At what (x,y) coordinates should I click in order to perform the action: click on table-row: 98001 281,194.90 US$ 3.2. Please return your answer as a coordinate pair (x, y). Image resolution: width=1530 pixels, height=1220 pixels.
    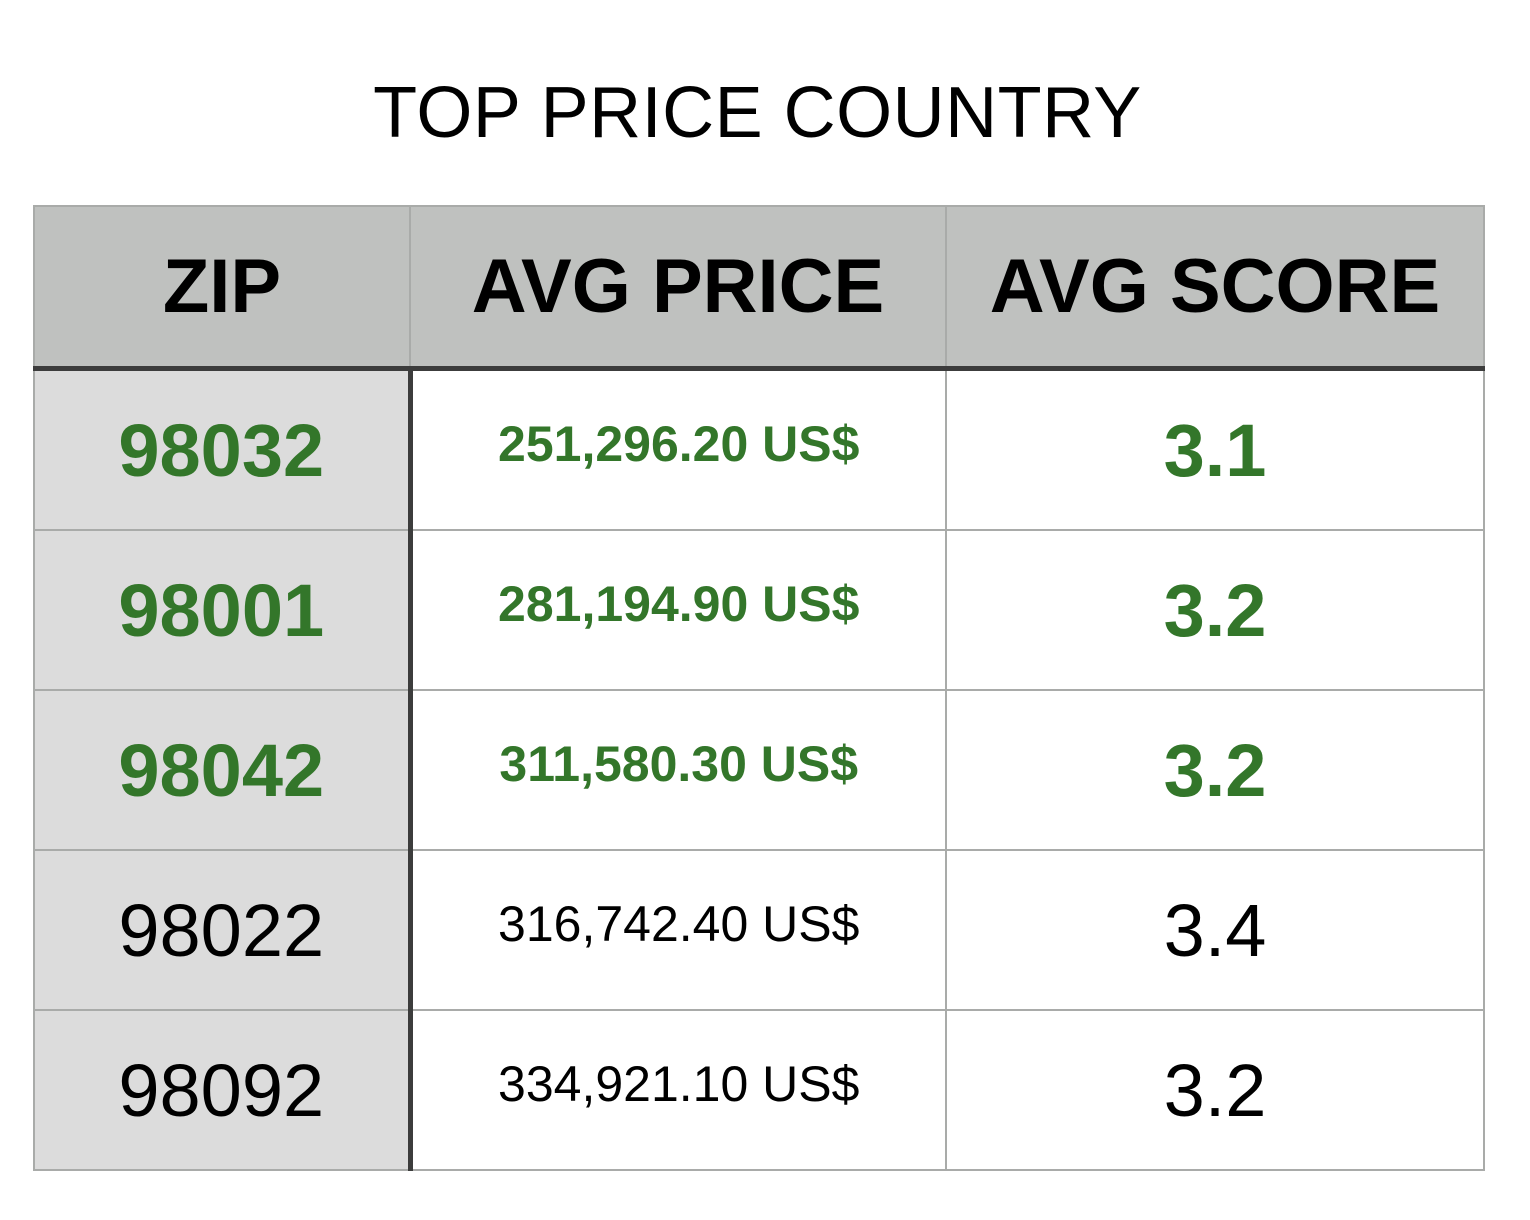
    Looking at the image, I should click on (759, 610).